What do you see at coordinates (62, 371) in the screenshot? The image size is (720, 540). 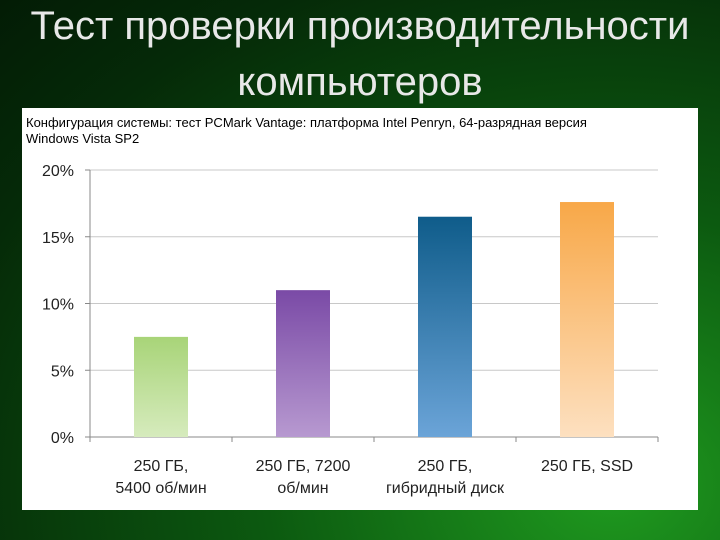 I see `y-tick-label: 5%` at bounding box center [62, 371].